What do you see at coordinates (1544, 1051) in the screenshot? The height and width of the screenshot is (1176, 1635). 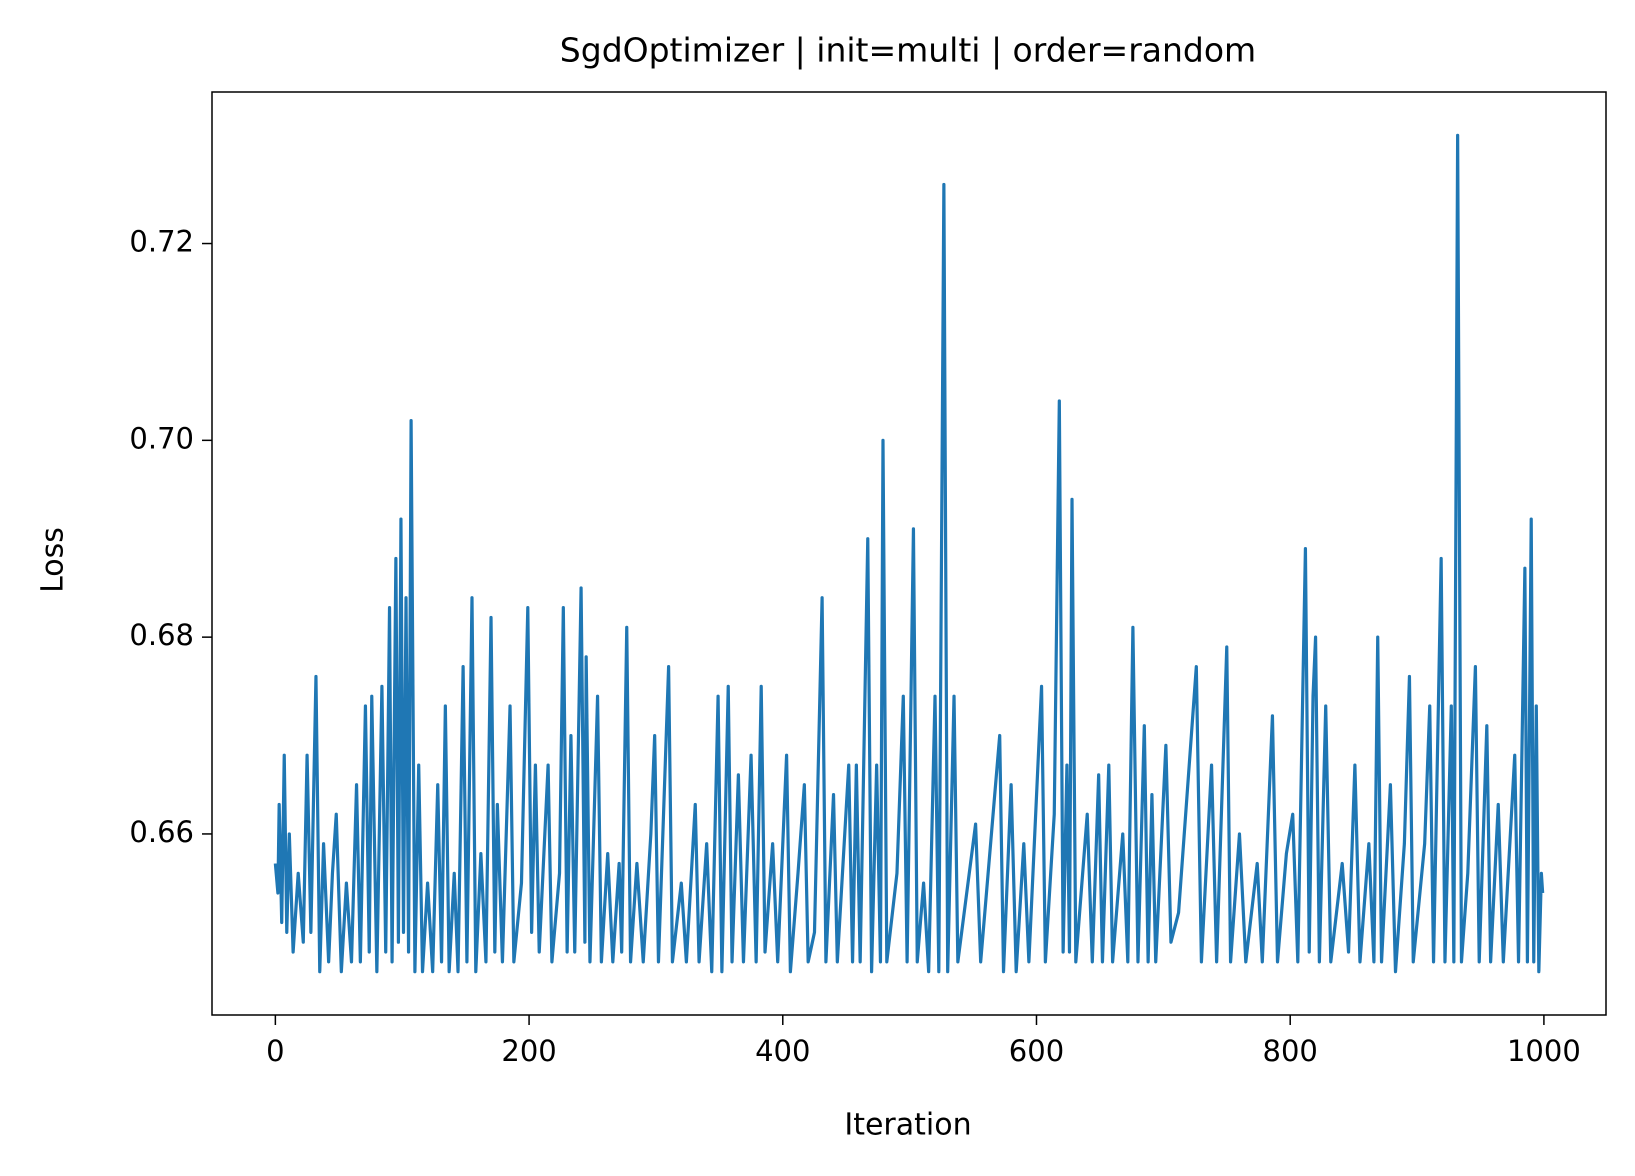 I see `x-tick-label: 1000` at bounding box center [1544, 1051].